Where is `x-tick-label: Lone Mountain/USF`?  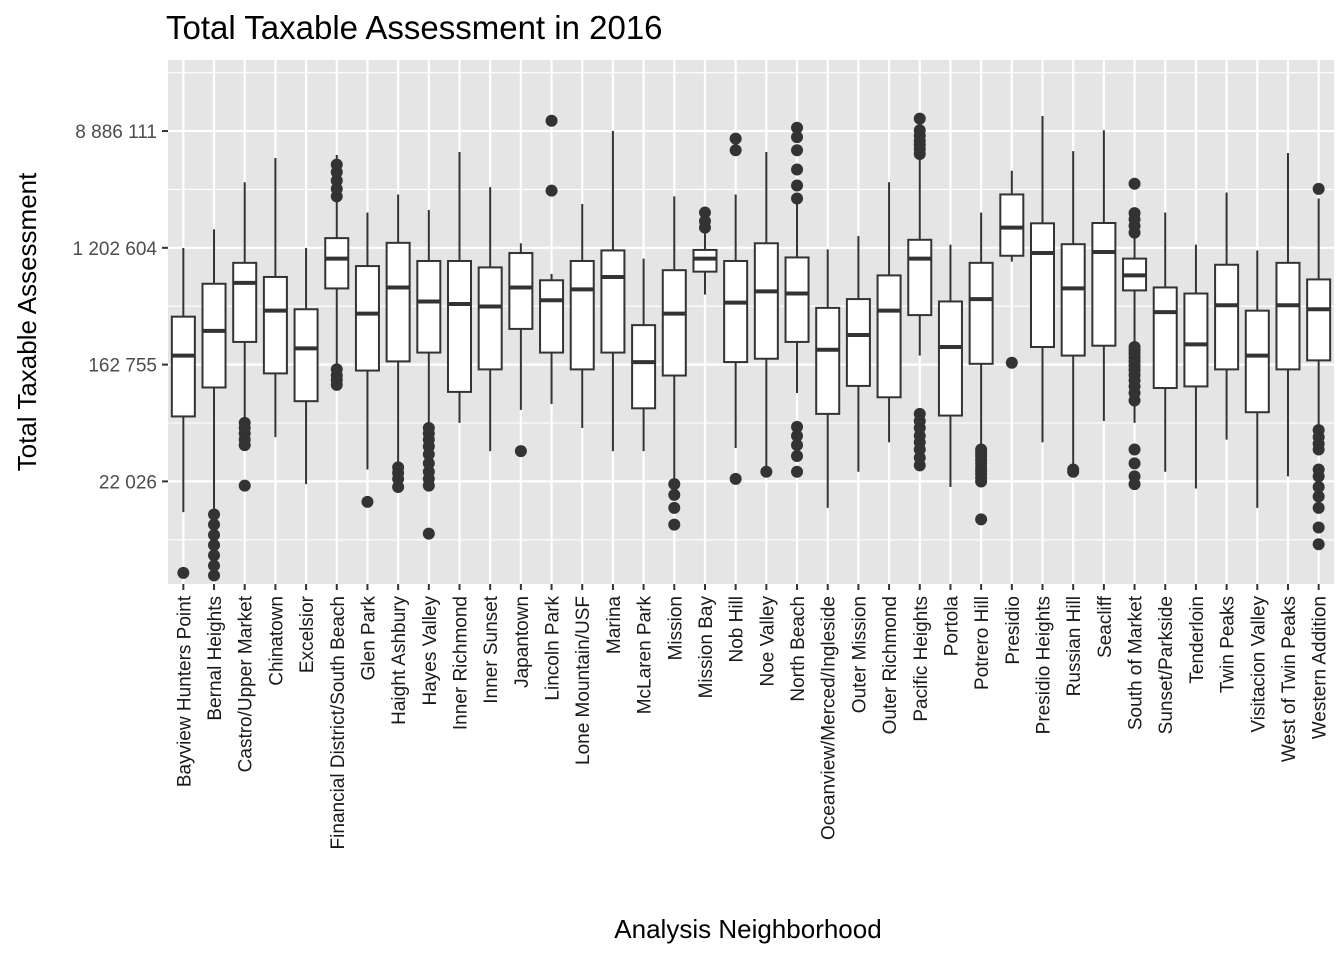
x-tick-label: Lone Mountain/USF is located at coordinates (583, 680).